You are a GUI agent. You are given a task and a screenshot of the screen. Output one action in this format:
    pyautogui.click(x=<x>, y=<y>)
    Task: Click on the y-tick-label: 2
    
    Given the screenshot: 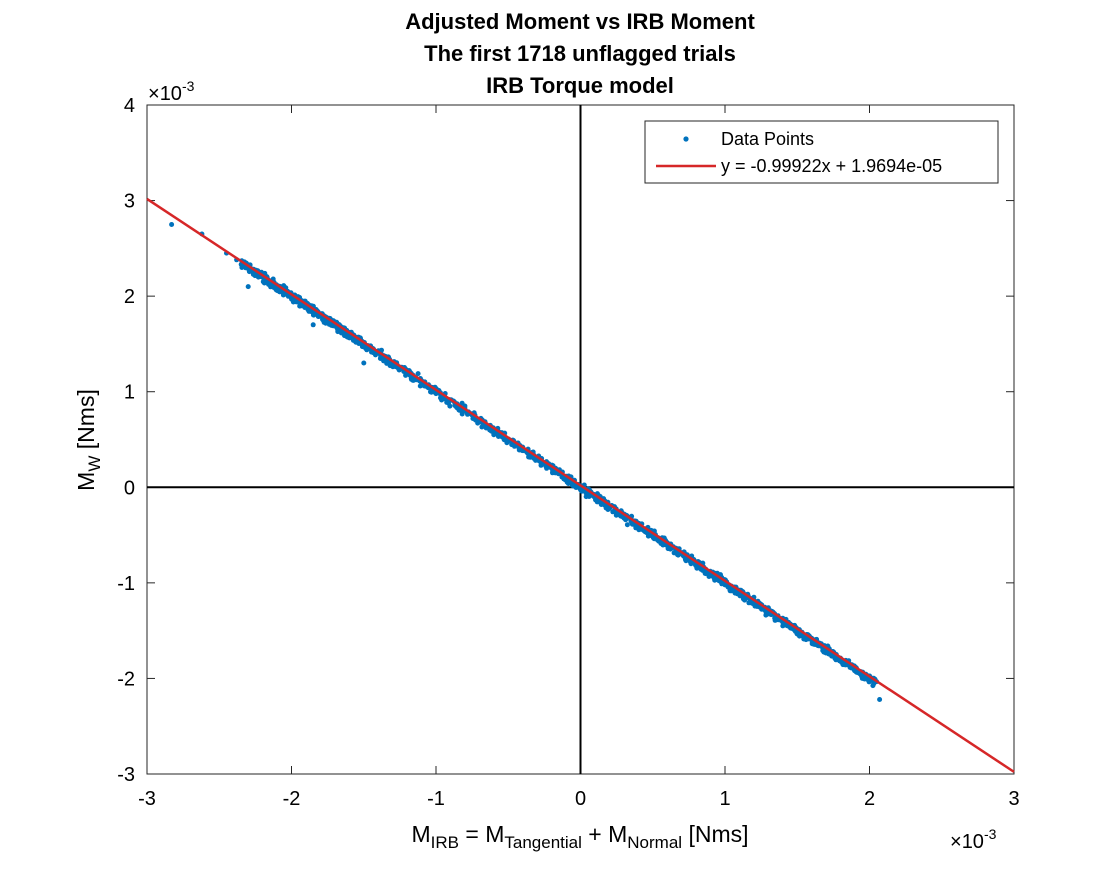 What is the action you would take?
    pyautogui.click(x=129, y=297)
    